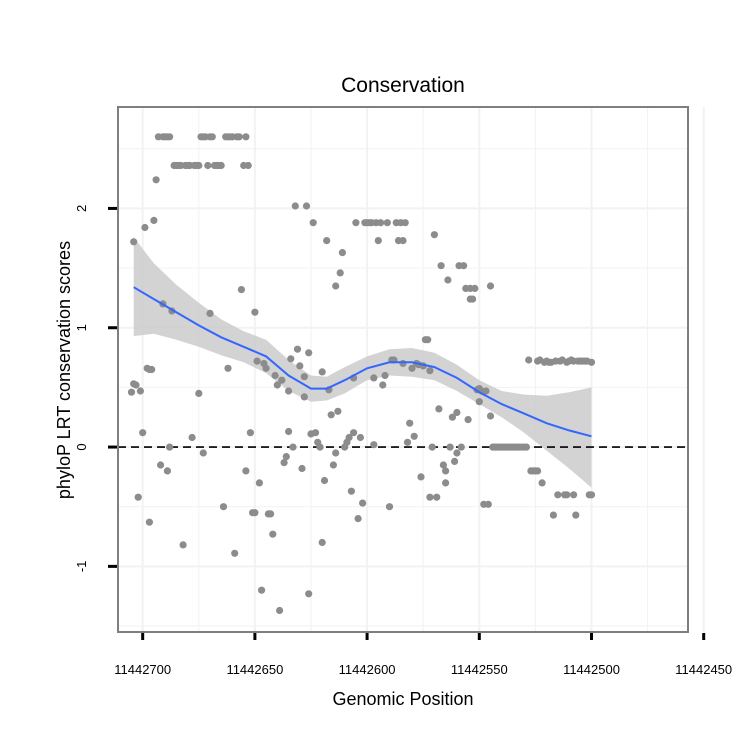 This screenshot has width=750, height=750. Describe the element at coordinates (703, 669) in the screenshot. I see `x-tick-label: 11442450` at that location.